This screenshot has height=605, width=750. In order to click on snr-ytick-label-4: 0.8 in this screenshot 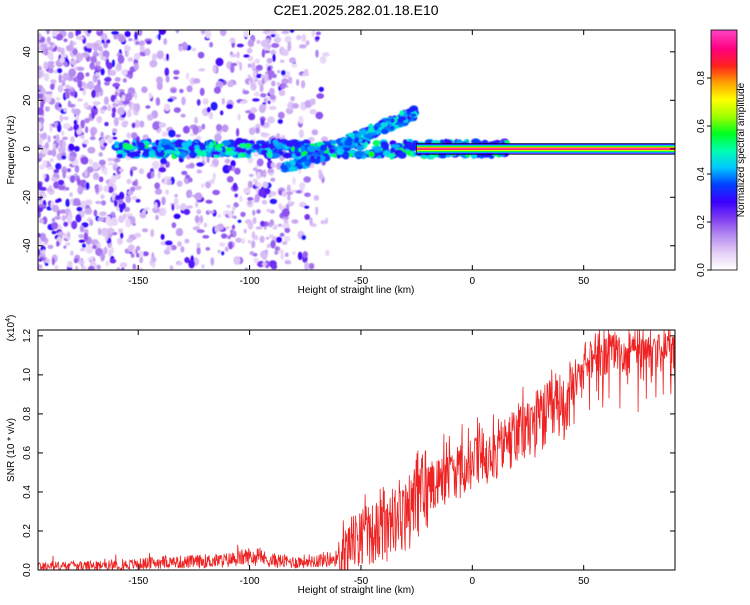, I will do `click(27, 414)`.